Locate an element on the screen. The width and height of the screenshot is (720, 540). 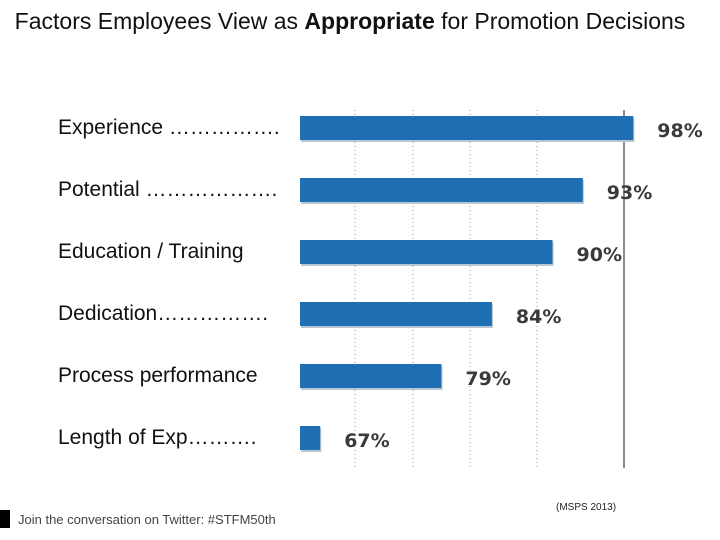
category-label-4: Process performance is located at coordinates (158, 375).